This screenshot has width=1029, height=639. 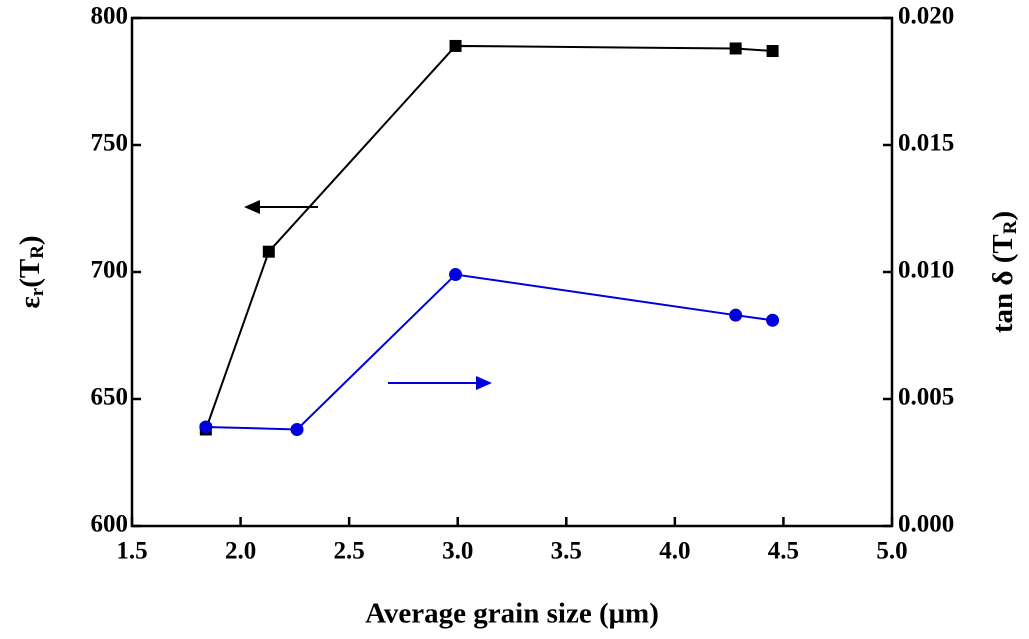 I want to click on label-part: (T, so click(x=30, y=273).